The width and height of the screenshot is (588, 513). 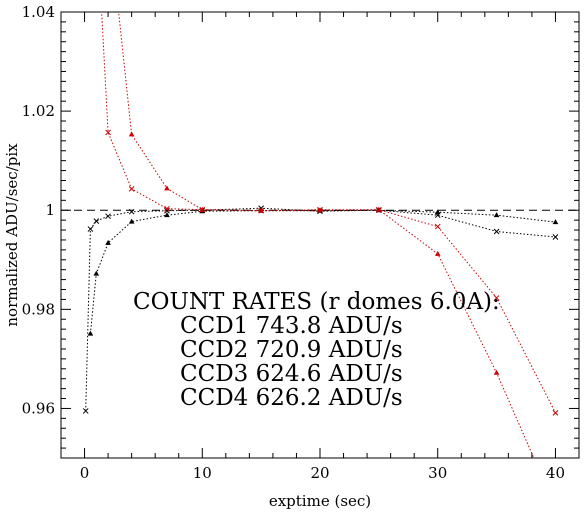 What do you see at coordinates (50, 210) in the screenshot?
I see `y-tick-label: 1` at bounding box center [50, 210].